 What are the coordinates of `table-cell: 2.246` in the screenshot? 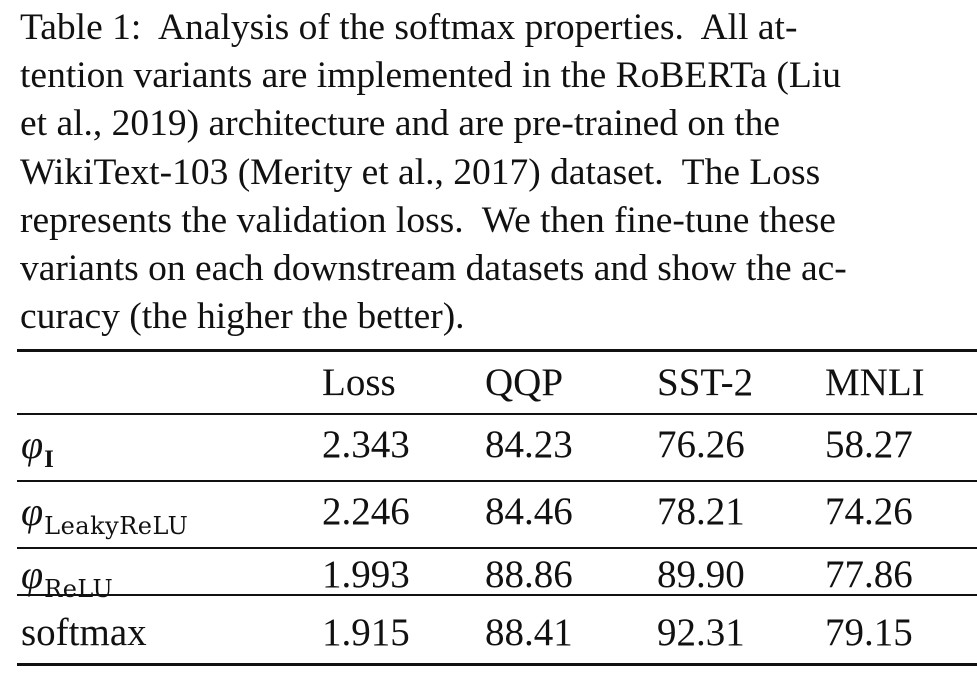 It's located at (366, 511).